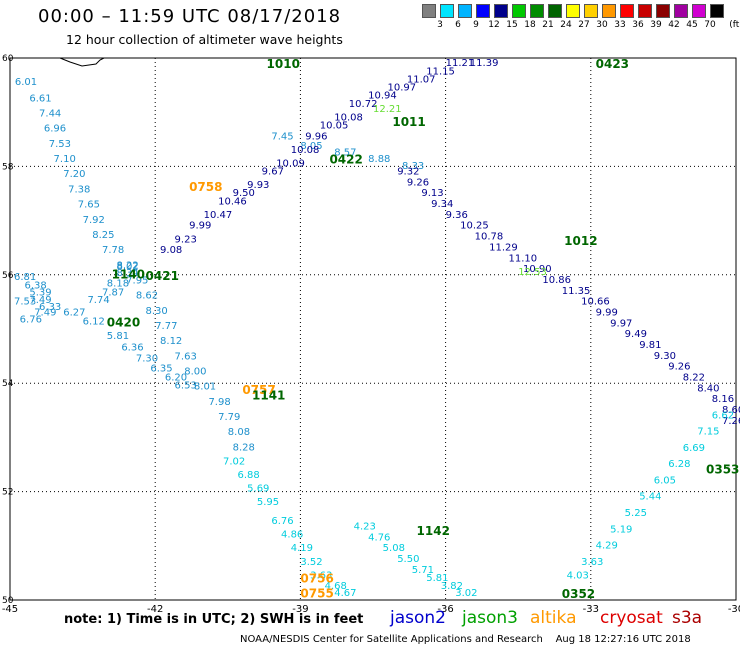  Describe the element at coordinates (379, 537) in the screenshot. I see `data-point-label: 4.76` at that location.